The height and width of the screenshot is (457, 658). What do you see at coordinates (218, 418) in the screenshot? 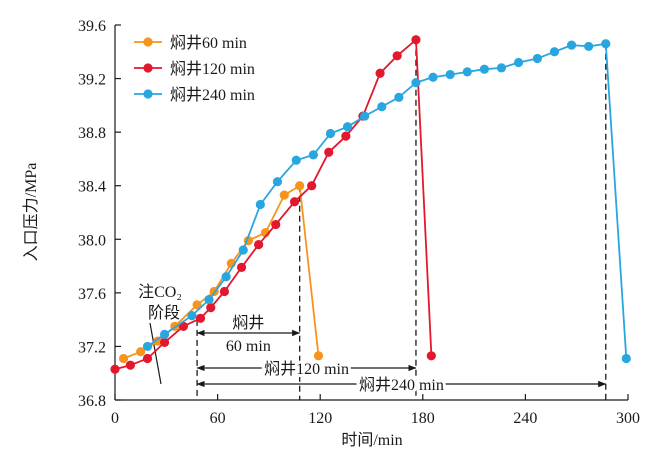
I see `x-tick-label: 60` at bounding box center [218, 418].